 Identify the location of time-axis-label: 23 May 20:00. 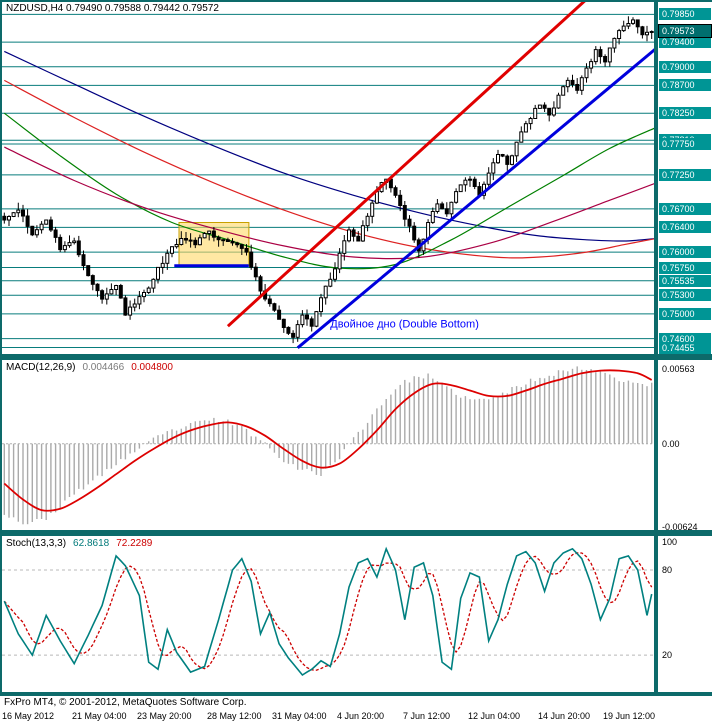
(164, 716).